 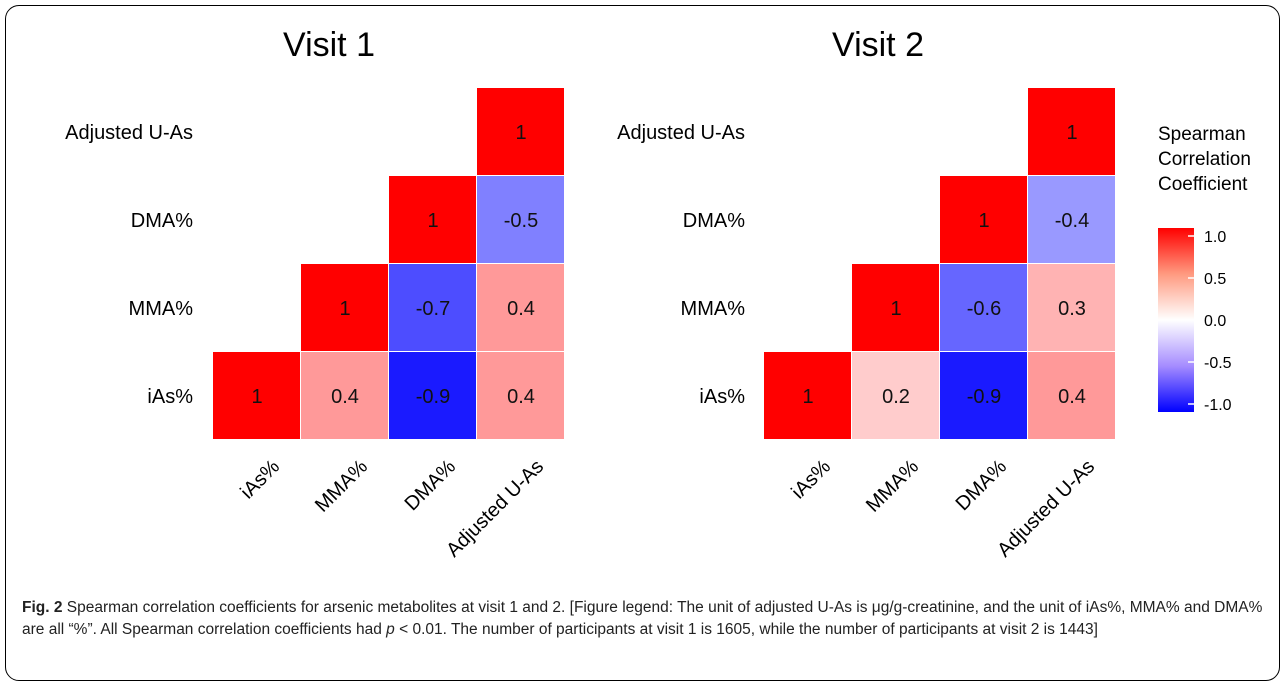 I want to click on legend-title-line-1: Spearman, so click(x=1202, y=134).